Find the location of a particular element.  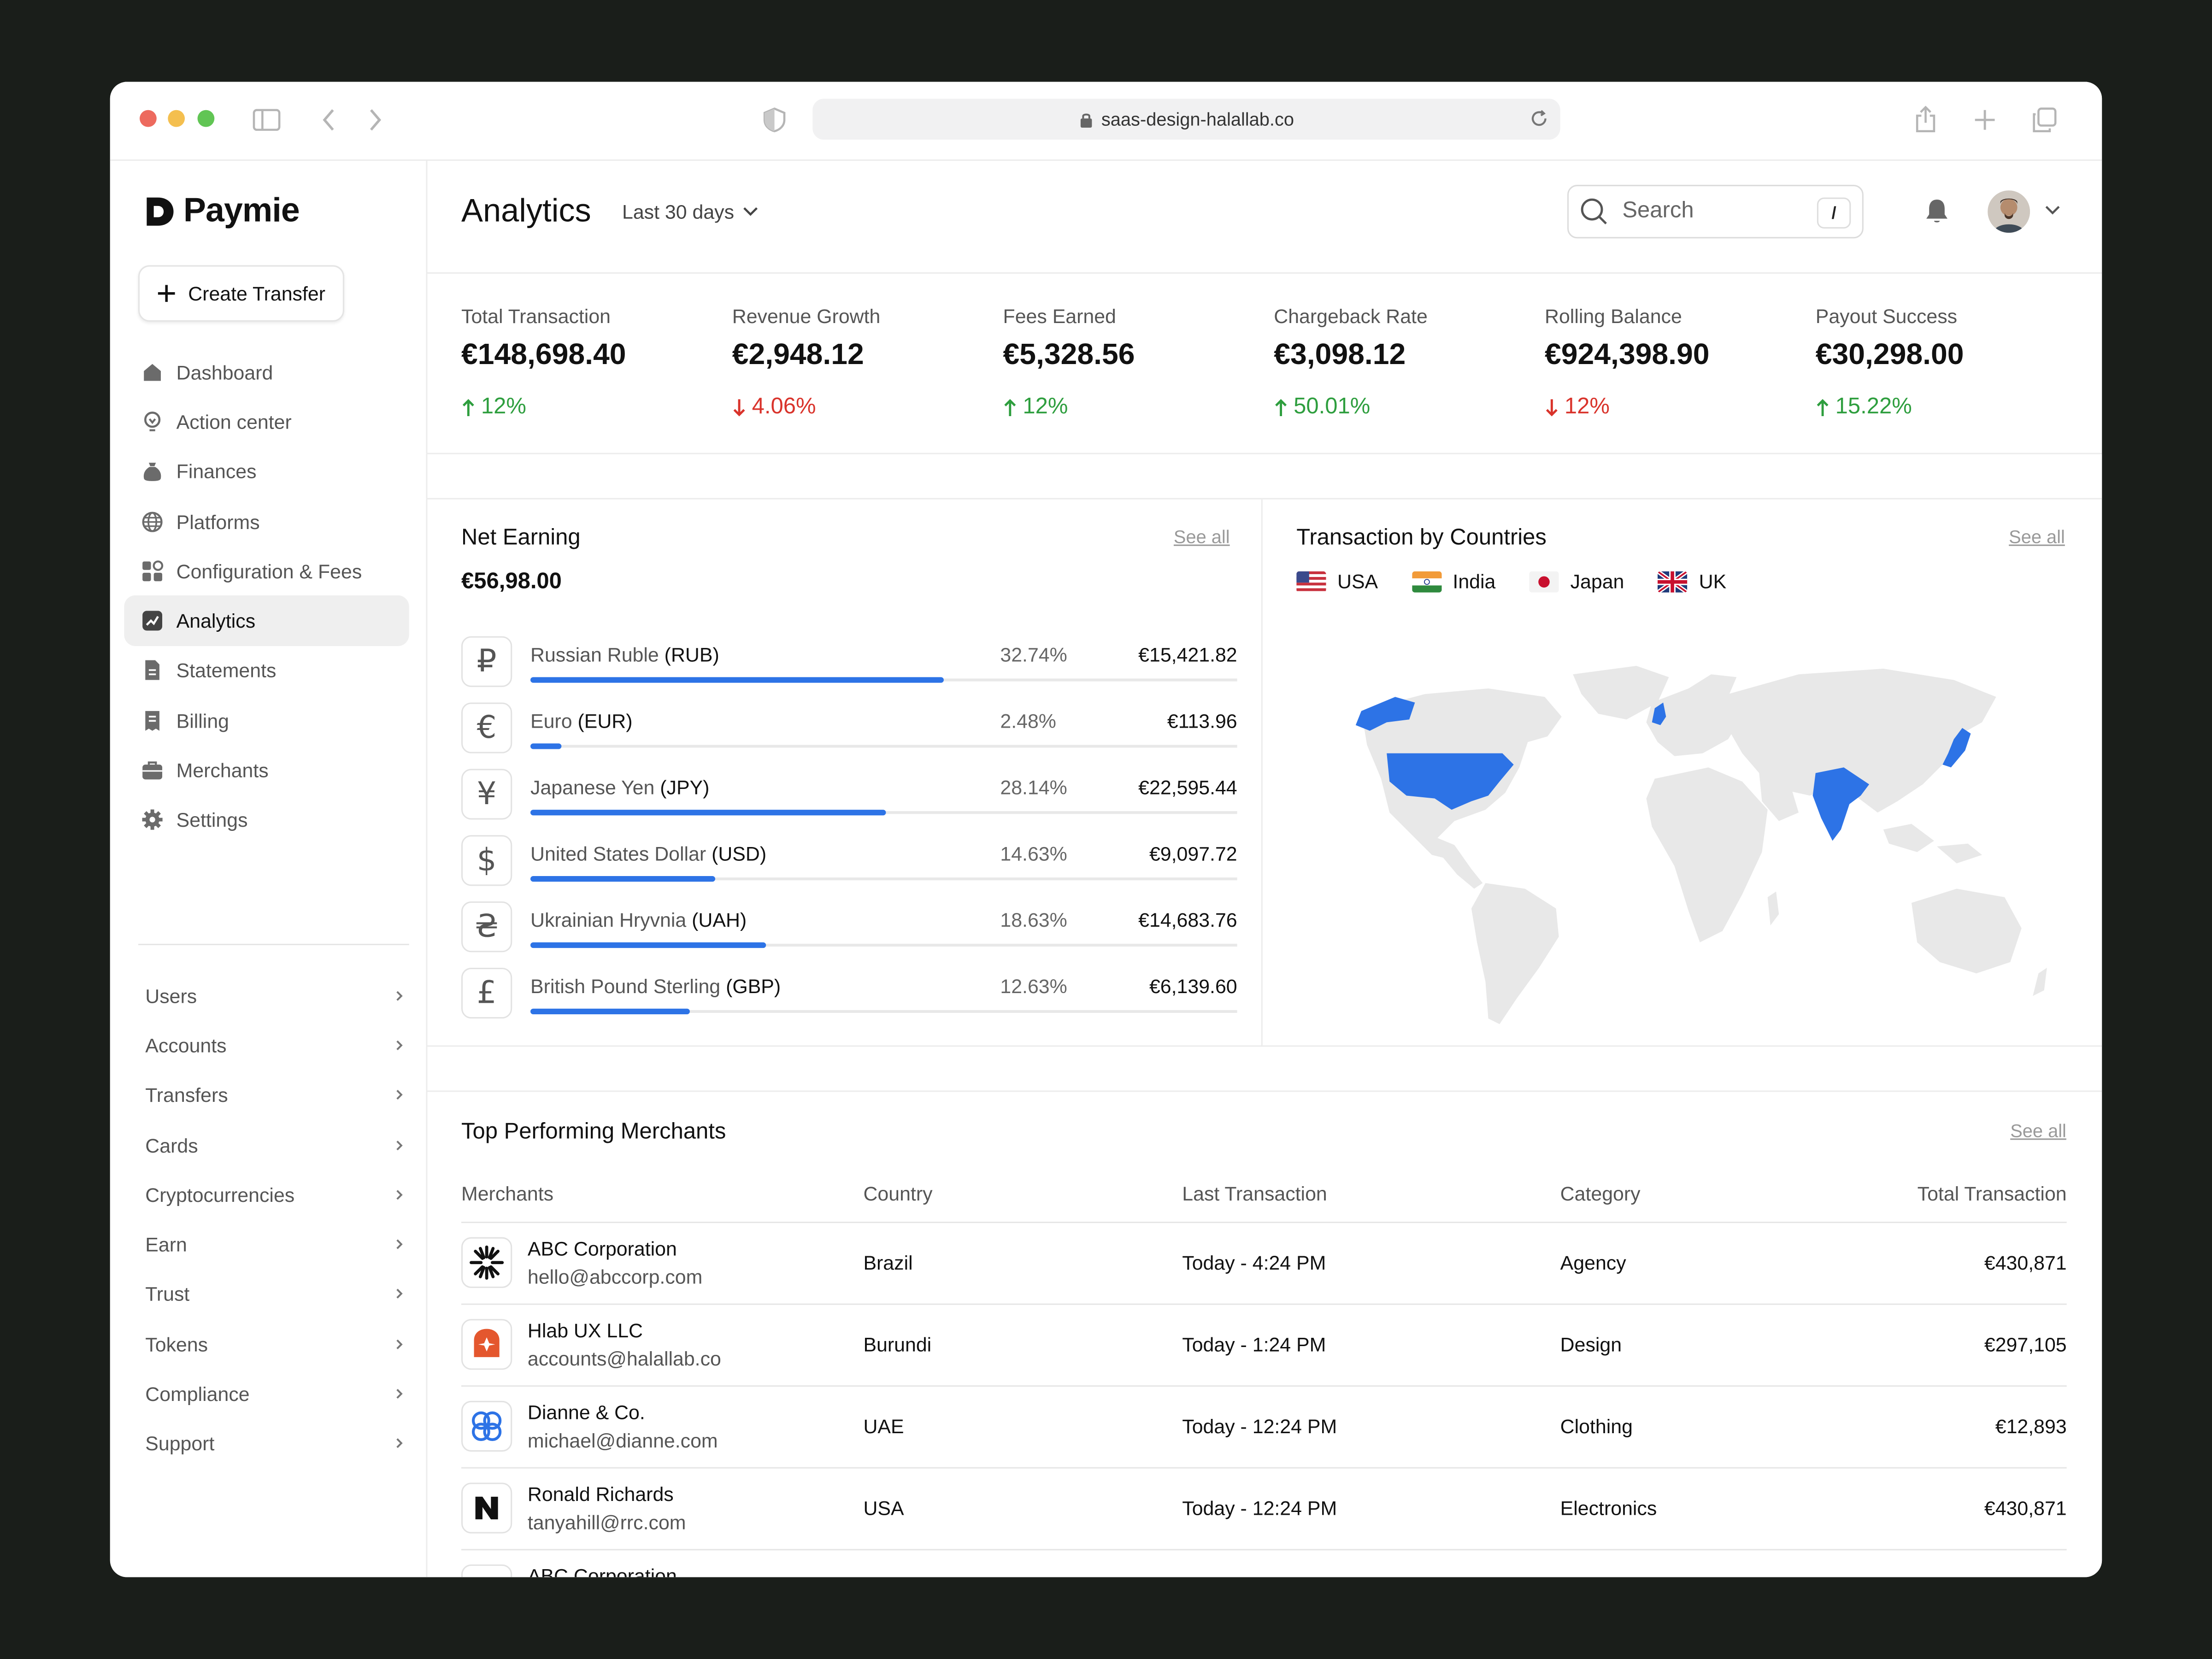

currency-code: (UAH) is located at coordinates (719, 919).